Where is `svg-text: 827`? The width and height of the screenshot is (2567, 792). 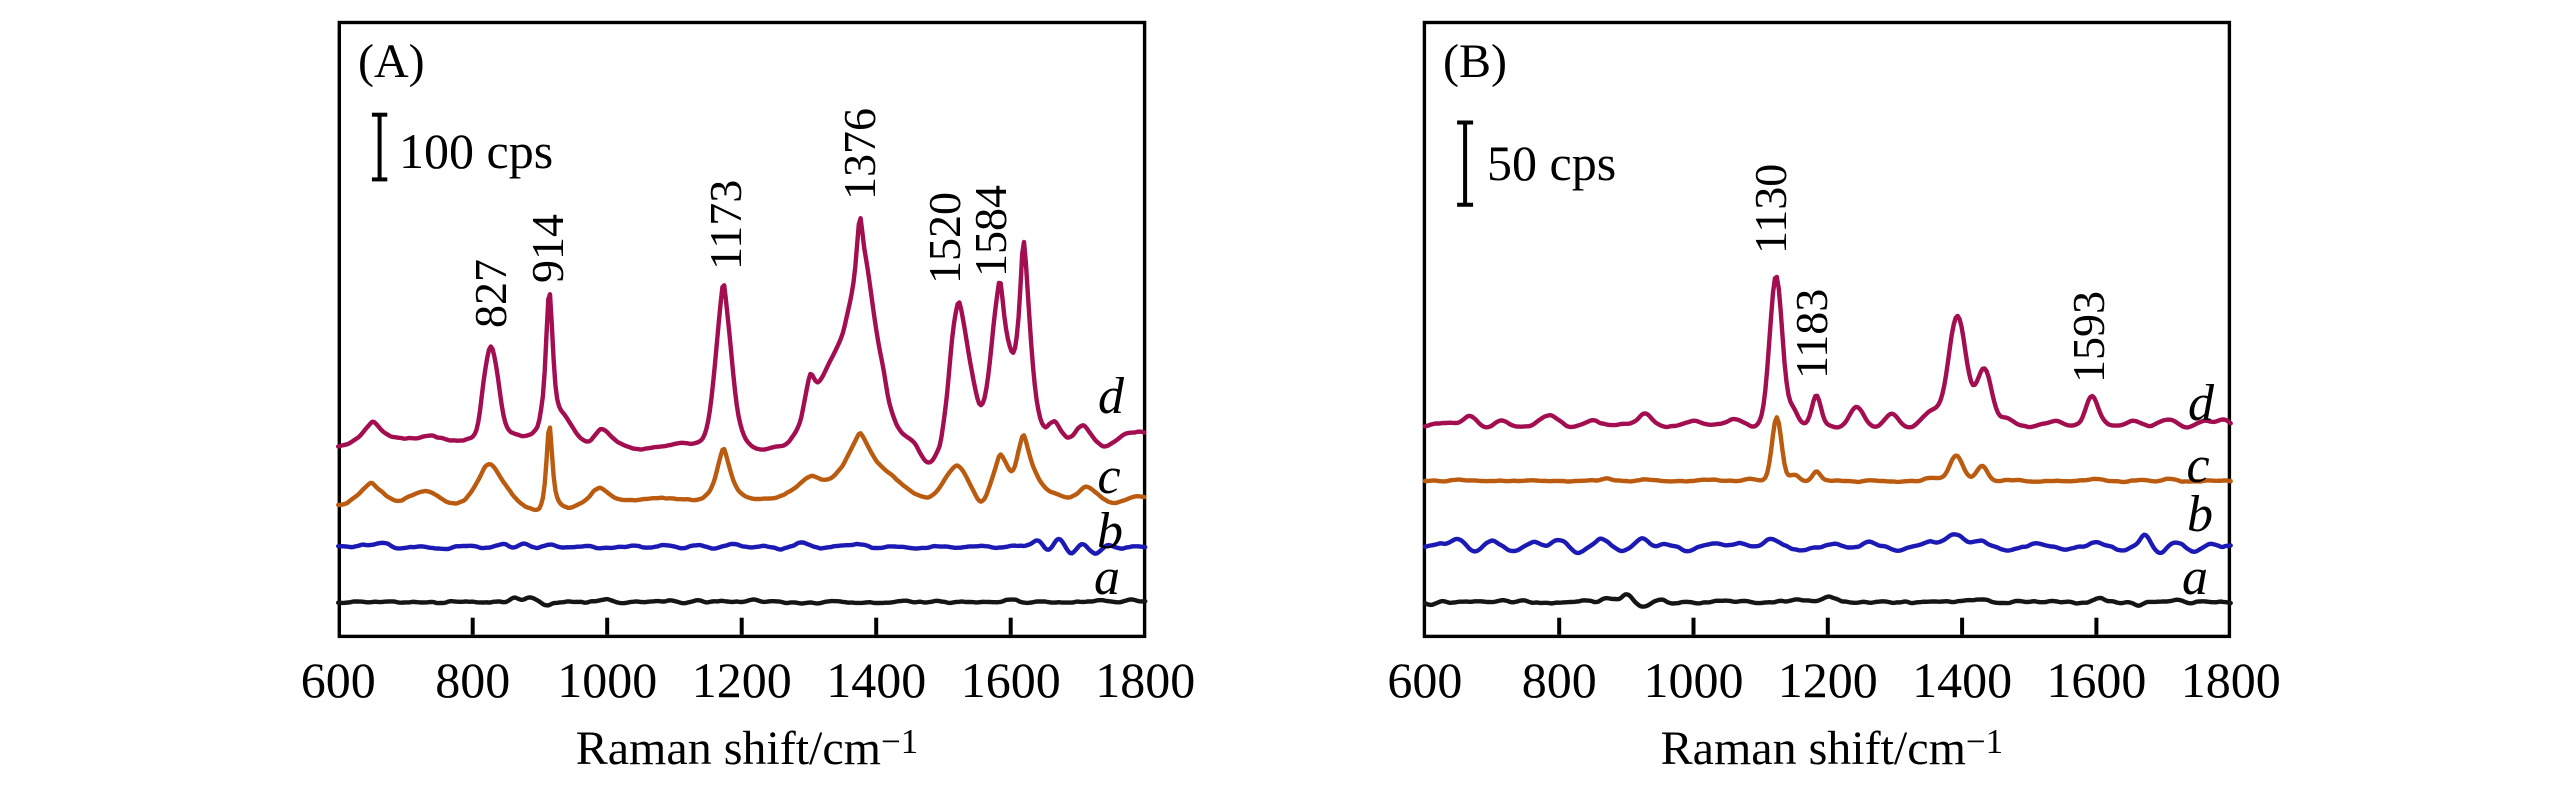 svg-text: 827 is located at coordinates (490, 293).